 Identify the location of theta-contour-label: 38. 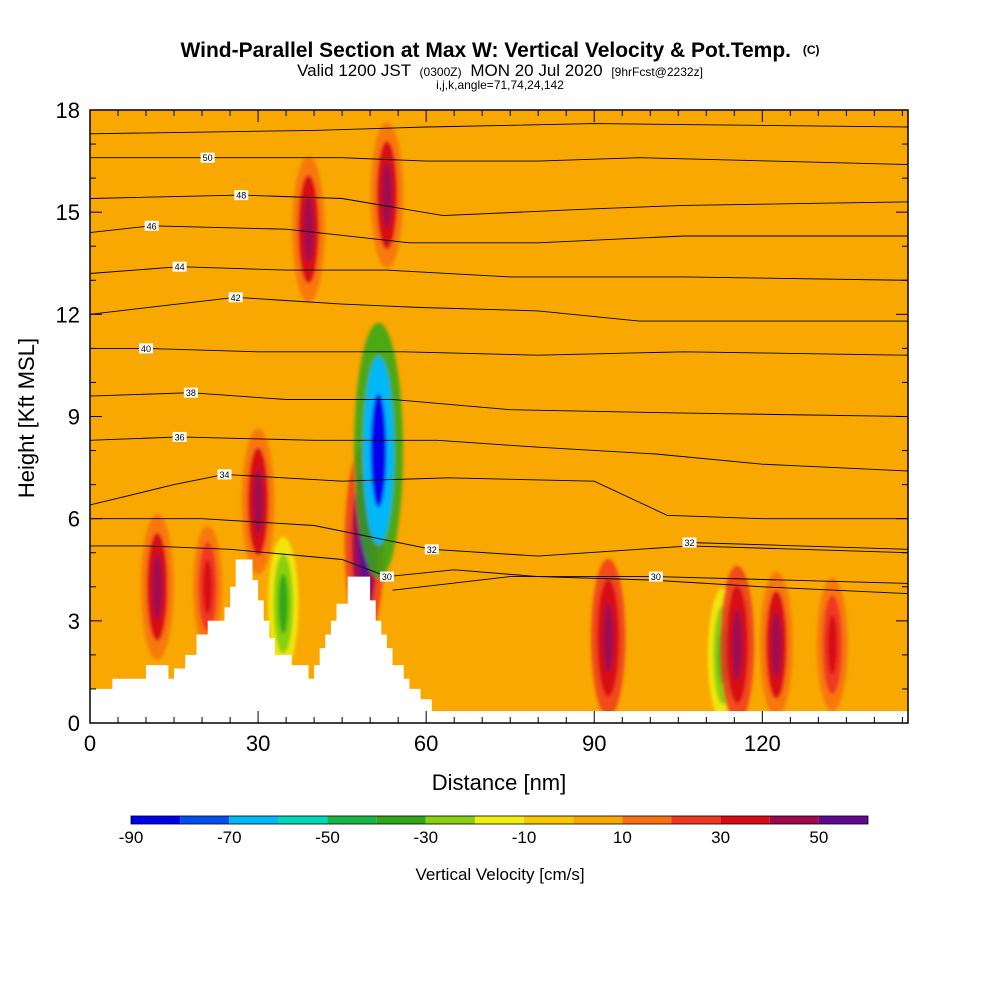
(191, 393).